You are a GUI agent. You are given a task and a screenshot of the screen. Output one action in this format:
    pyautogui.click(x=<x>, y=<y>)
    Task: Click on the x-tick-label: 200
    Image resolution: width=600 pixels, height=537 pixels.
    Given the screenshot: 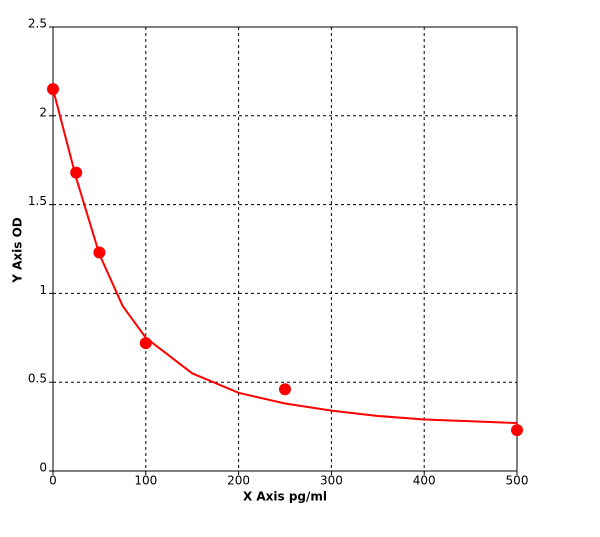 What is the action you would take?
    pyautogui.click(x=238, y=481)
    